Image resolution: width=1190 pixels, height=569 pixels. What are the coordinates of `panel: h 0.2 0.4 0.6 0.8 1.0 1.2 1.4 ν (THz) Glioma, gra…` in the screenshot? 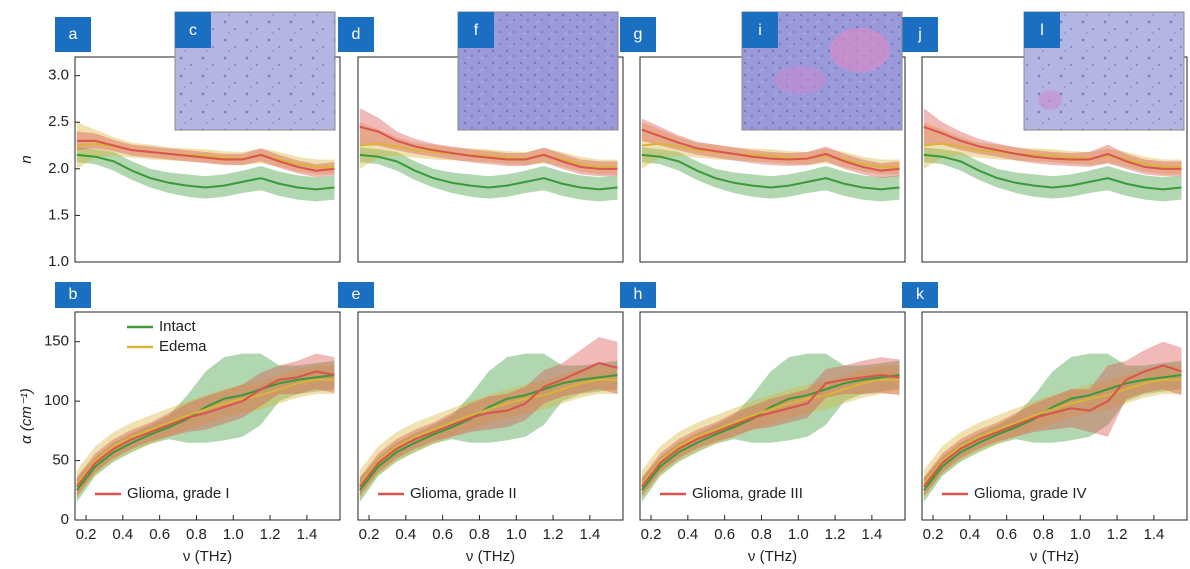 It's located at (763, 423).